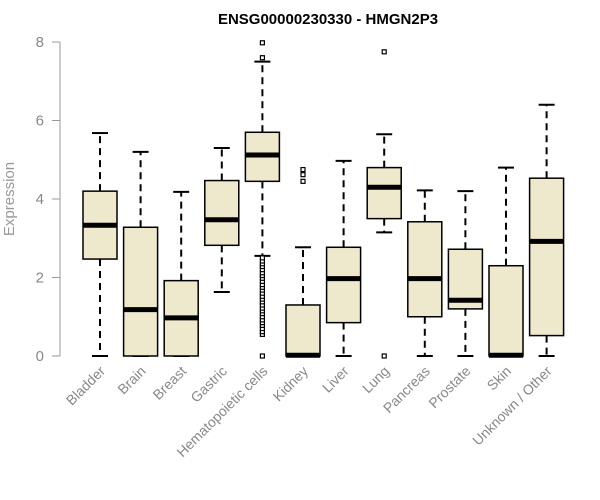 The height and width of the screenshot is (500, 600). What do you see at coordinates (40, 199) in the screenshot?
I see `y-tick-label: 4` at bounding box center [40, 199].